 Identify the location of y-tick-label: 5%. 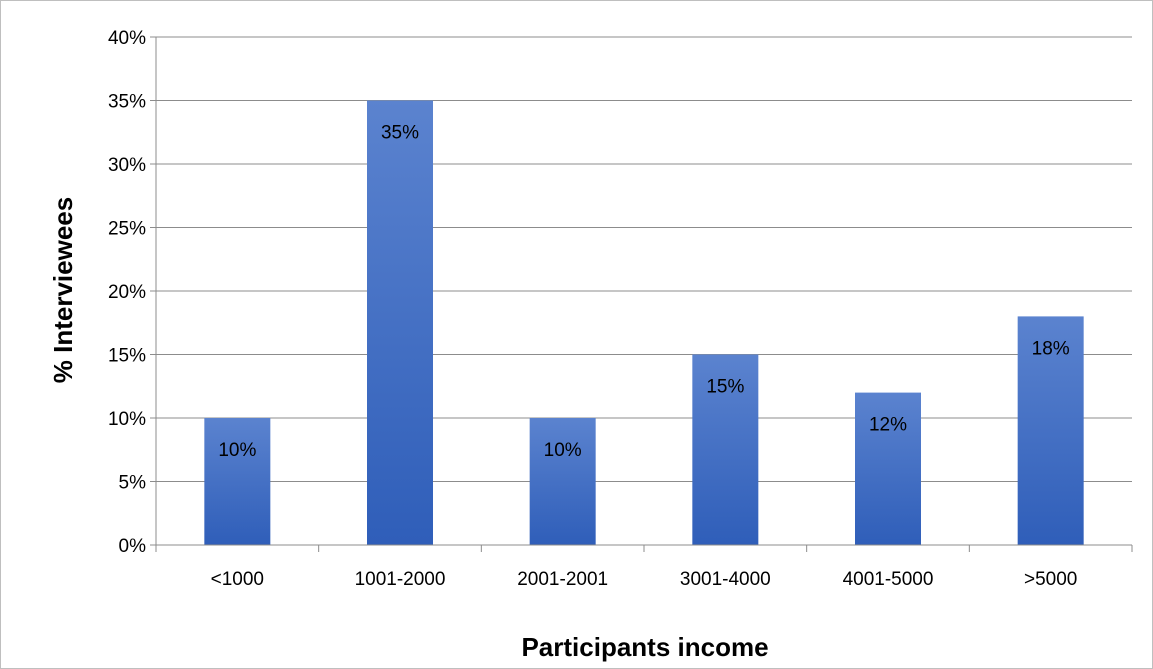
(133, 483).